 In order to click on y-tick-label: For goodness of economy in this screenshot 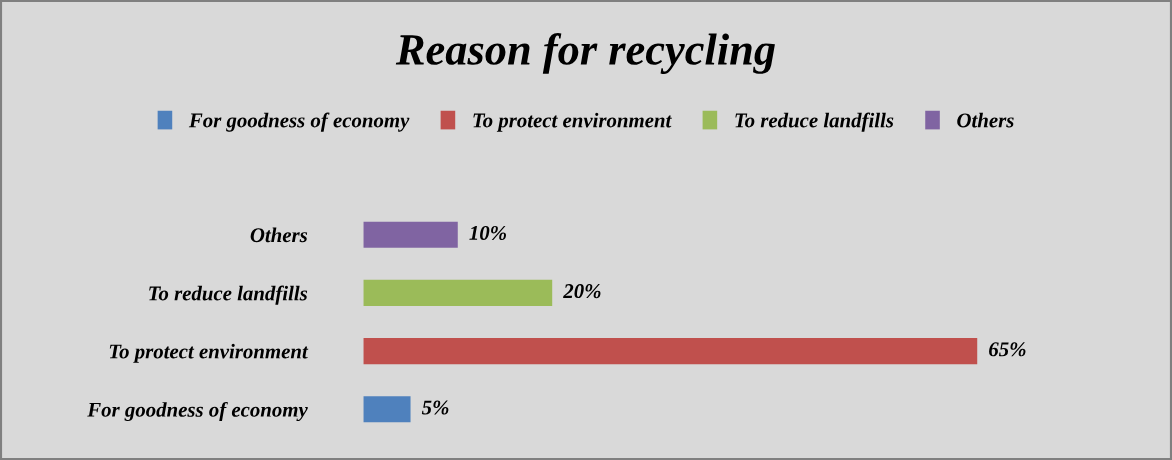, I will do `click(197, 411)`.